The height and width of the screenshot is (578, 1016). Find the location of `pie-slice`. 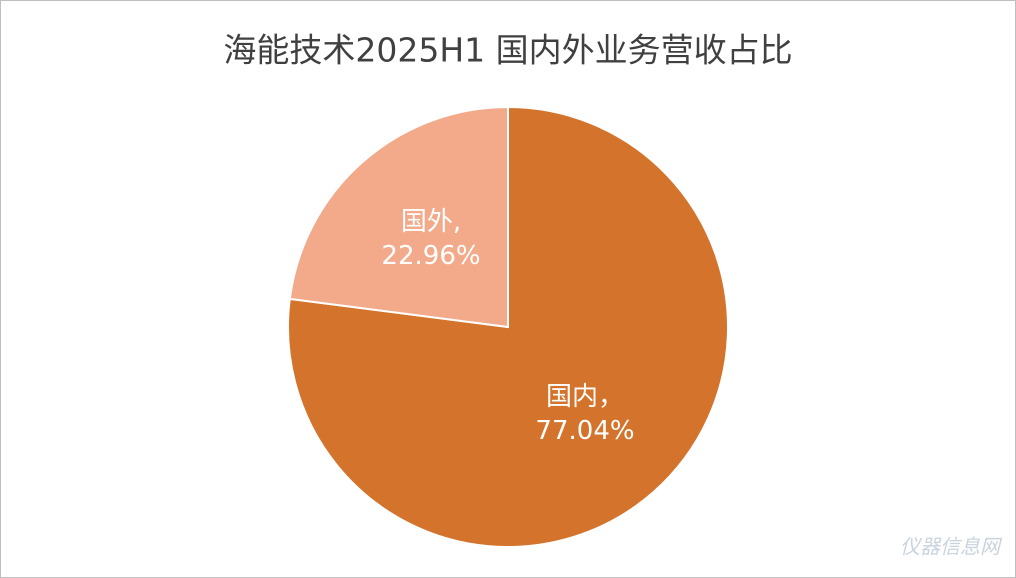

pie-slice is located at coordinates (398, 217).